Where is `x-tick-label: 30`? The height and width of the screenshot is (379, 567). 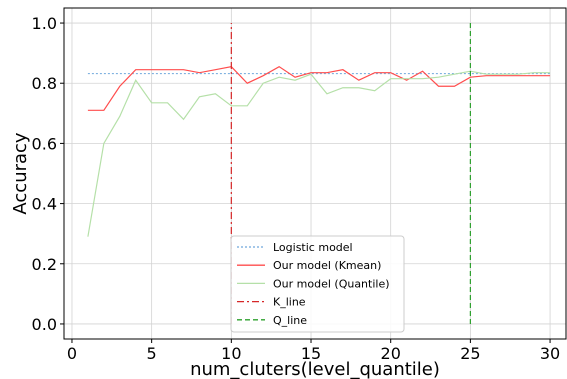
x-tick-label: 30 is located at coordinates (550, 353).